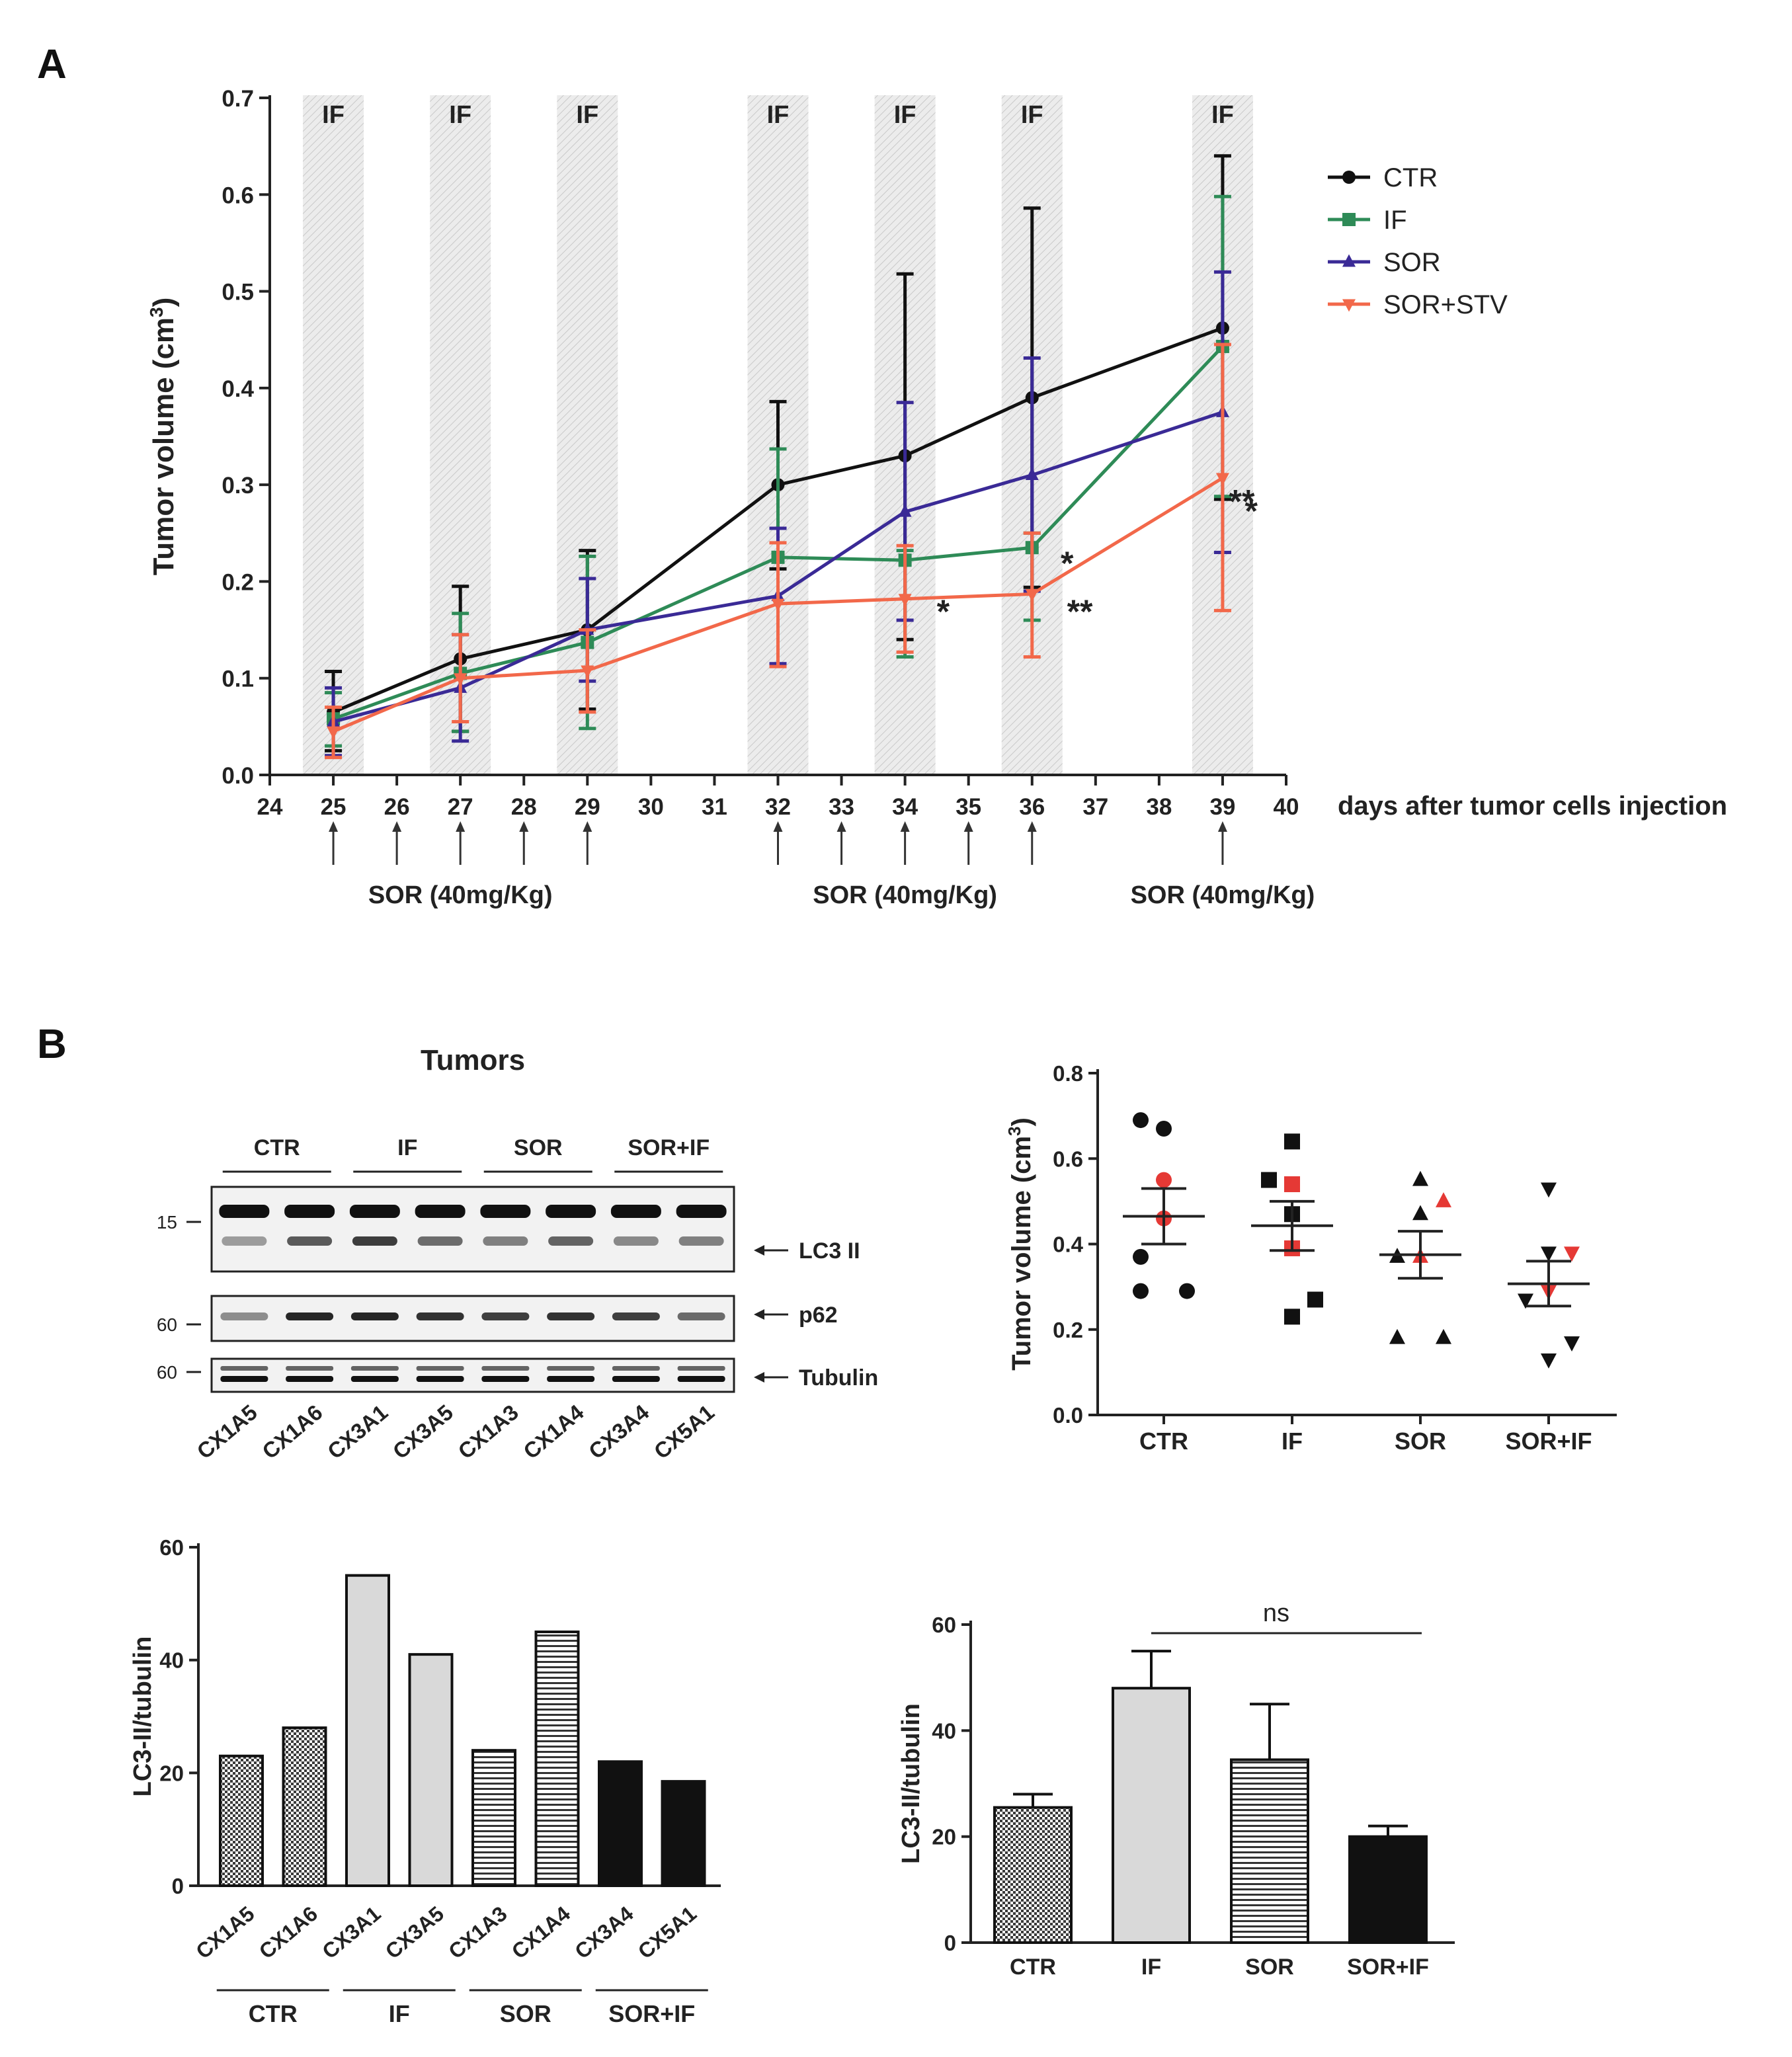 The image size is (1792, 2057). Describe the element at coordinates (1159, 807) in the screenshot. I see `x-tick-label: 38` at that location.